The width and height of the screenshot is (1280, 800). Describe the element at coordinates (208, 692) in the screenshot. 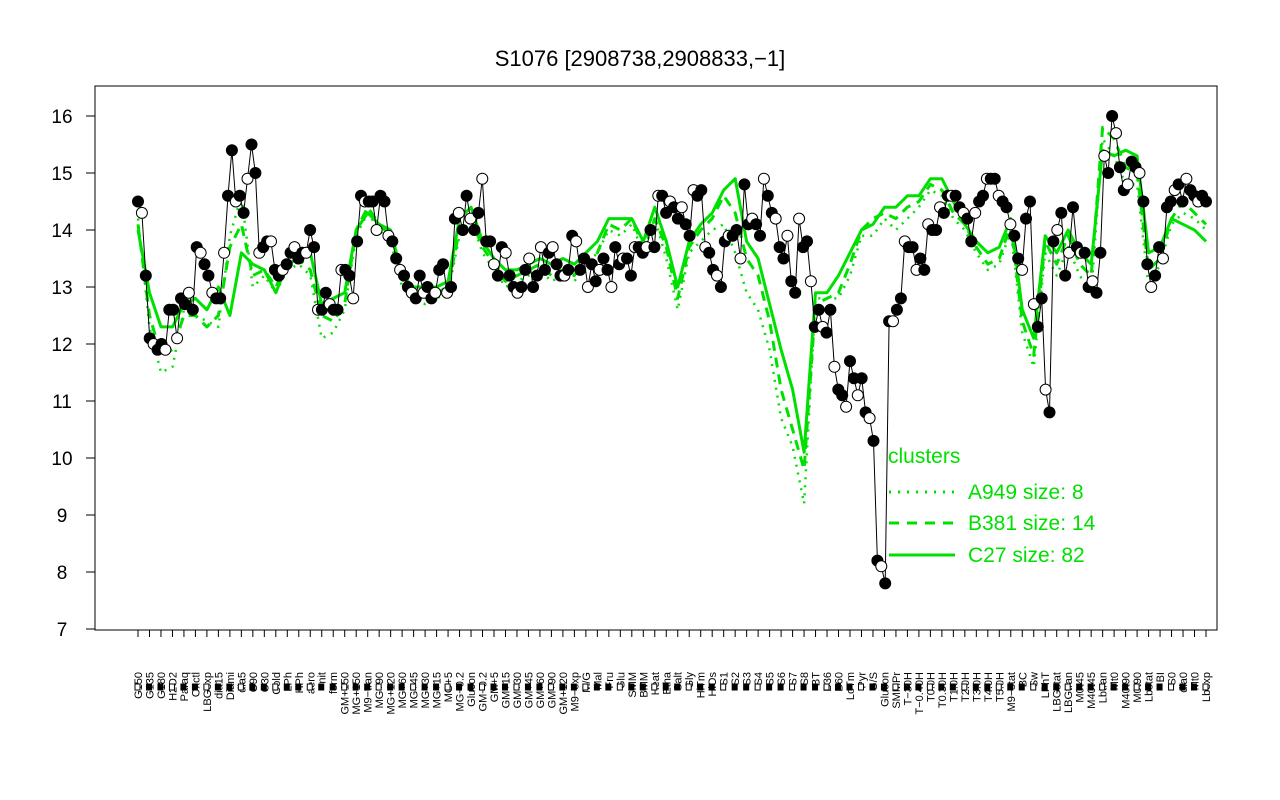

I see `x-tick-label: LBGexp` at that location.